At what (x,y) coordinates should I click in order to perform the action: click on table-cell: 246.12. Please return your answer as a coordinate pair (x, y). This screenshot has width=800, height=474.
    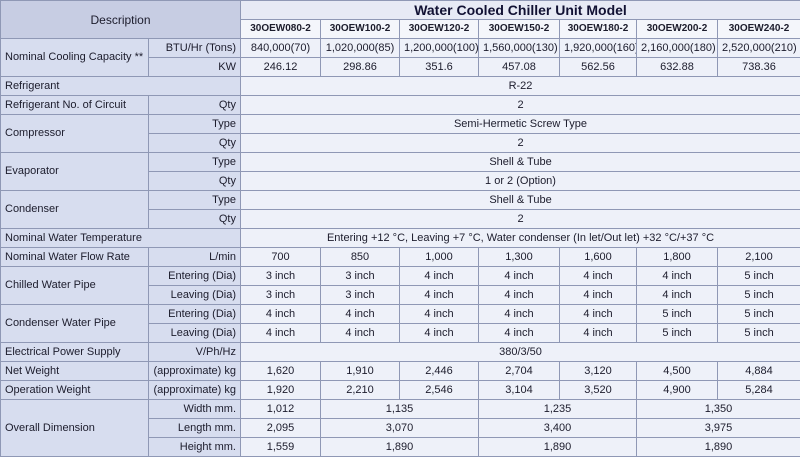
    Looking at the image, I should click on (280, 67).